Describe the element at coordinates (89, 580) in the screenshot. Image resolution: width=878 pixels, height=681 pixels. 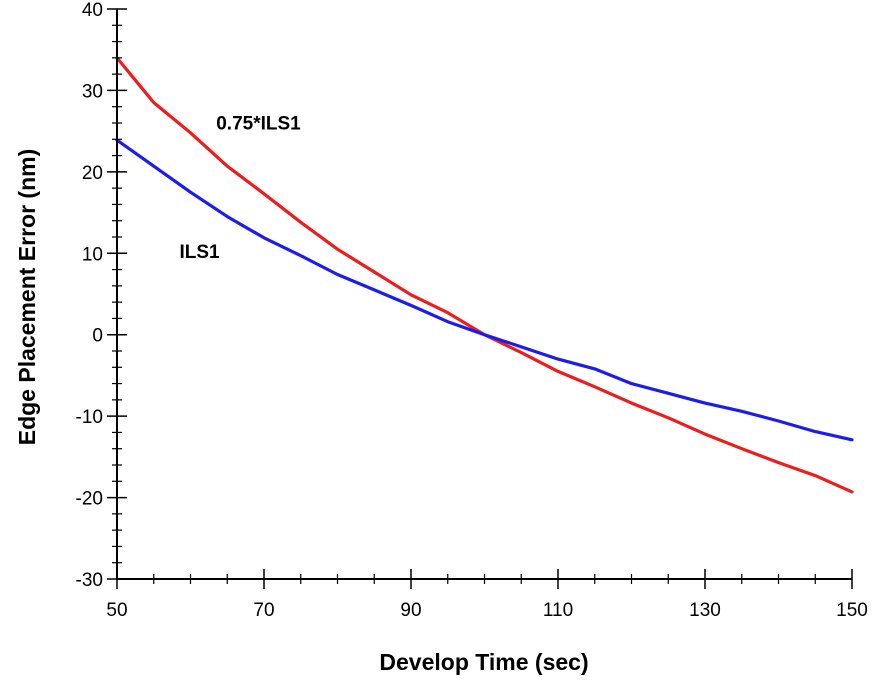
I see `y-tick-label: -30` at that location.